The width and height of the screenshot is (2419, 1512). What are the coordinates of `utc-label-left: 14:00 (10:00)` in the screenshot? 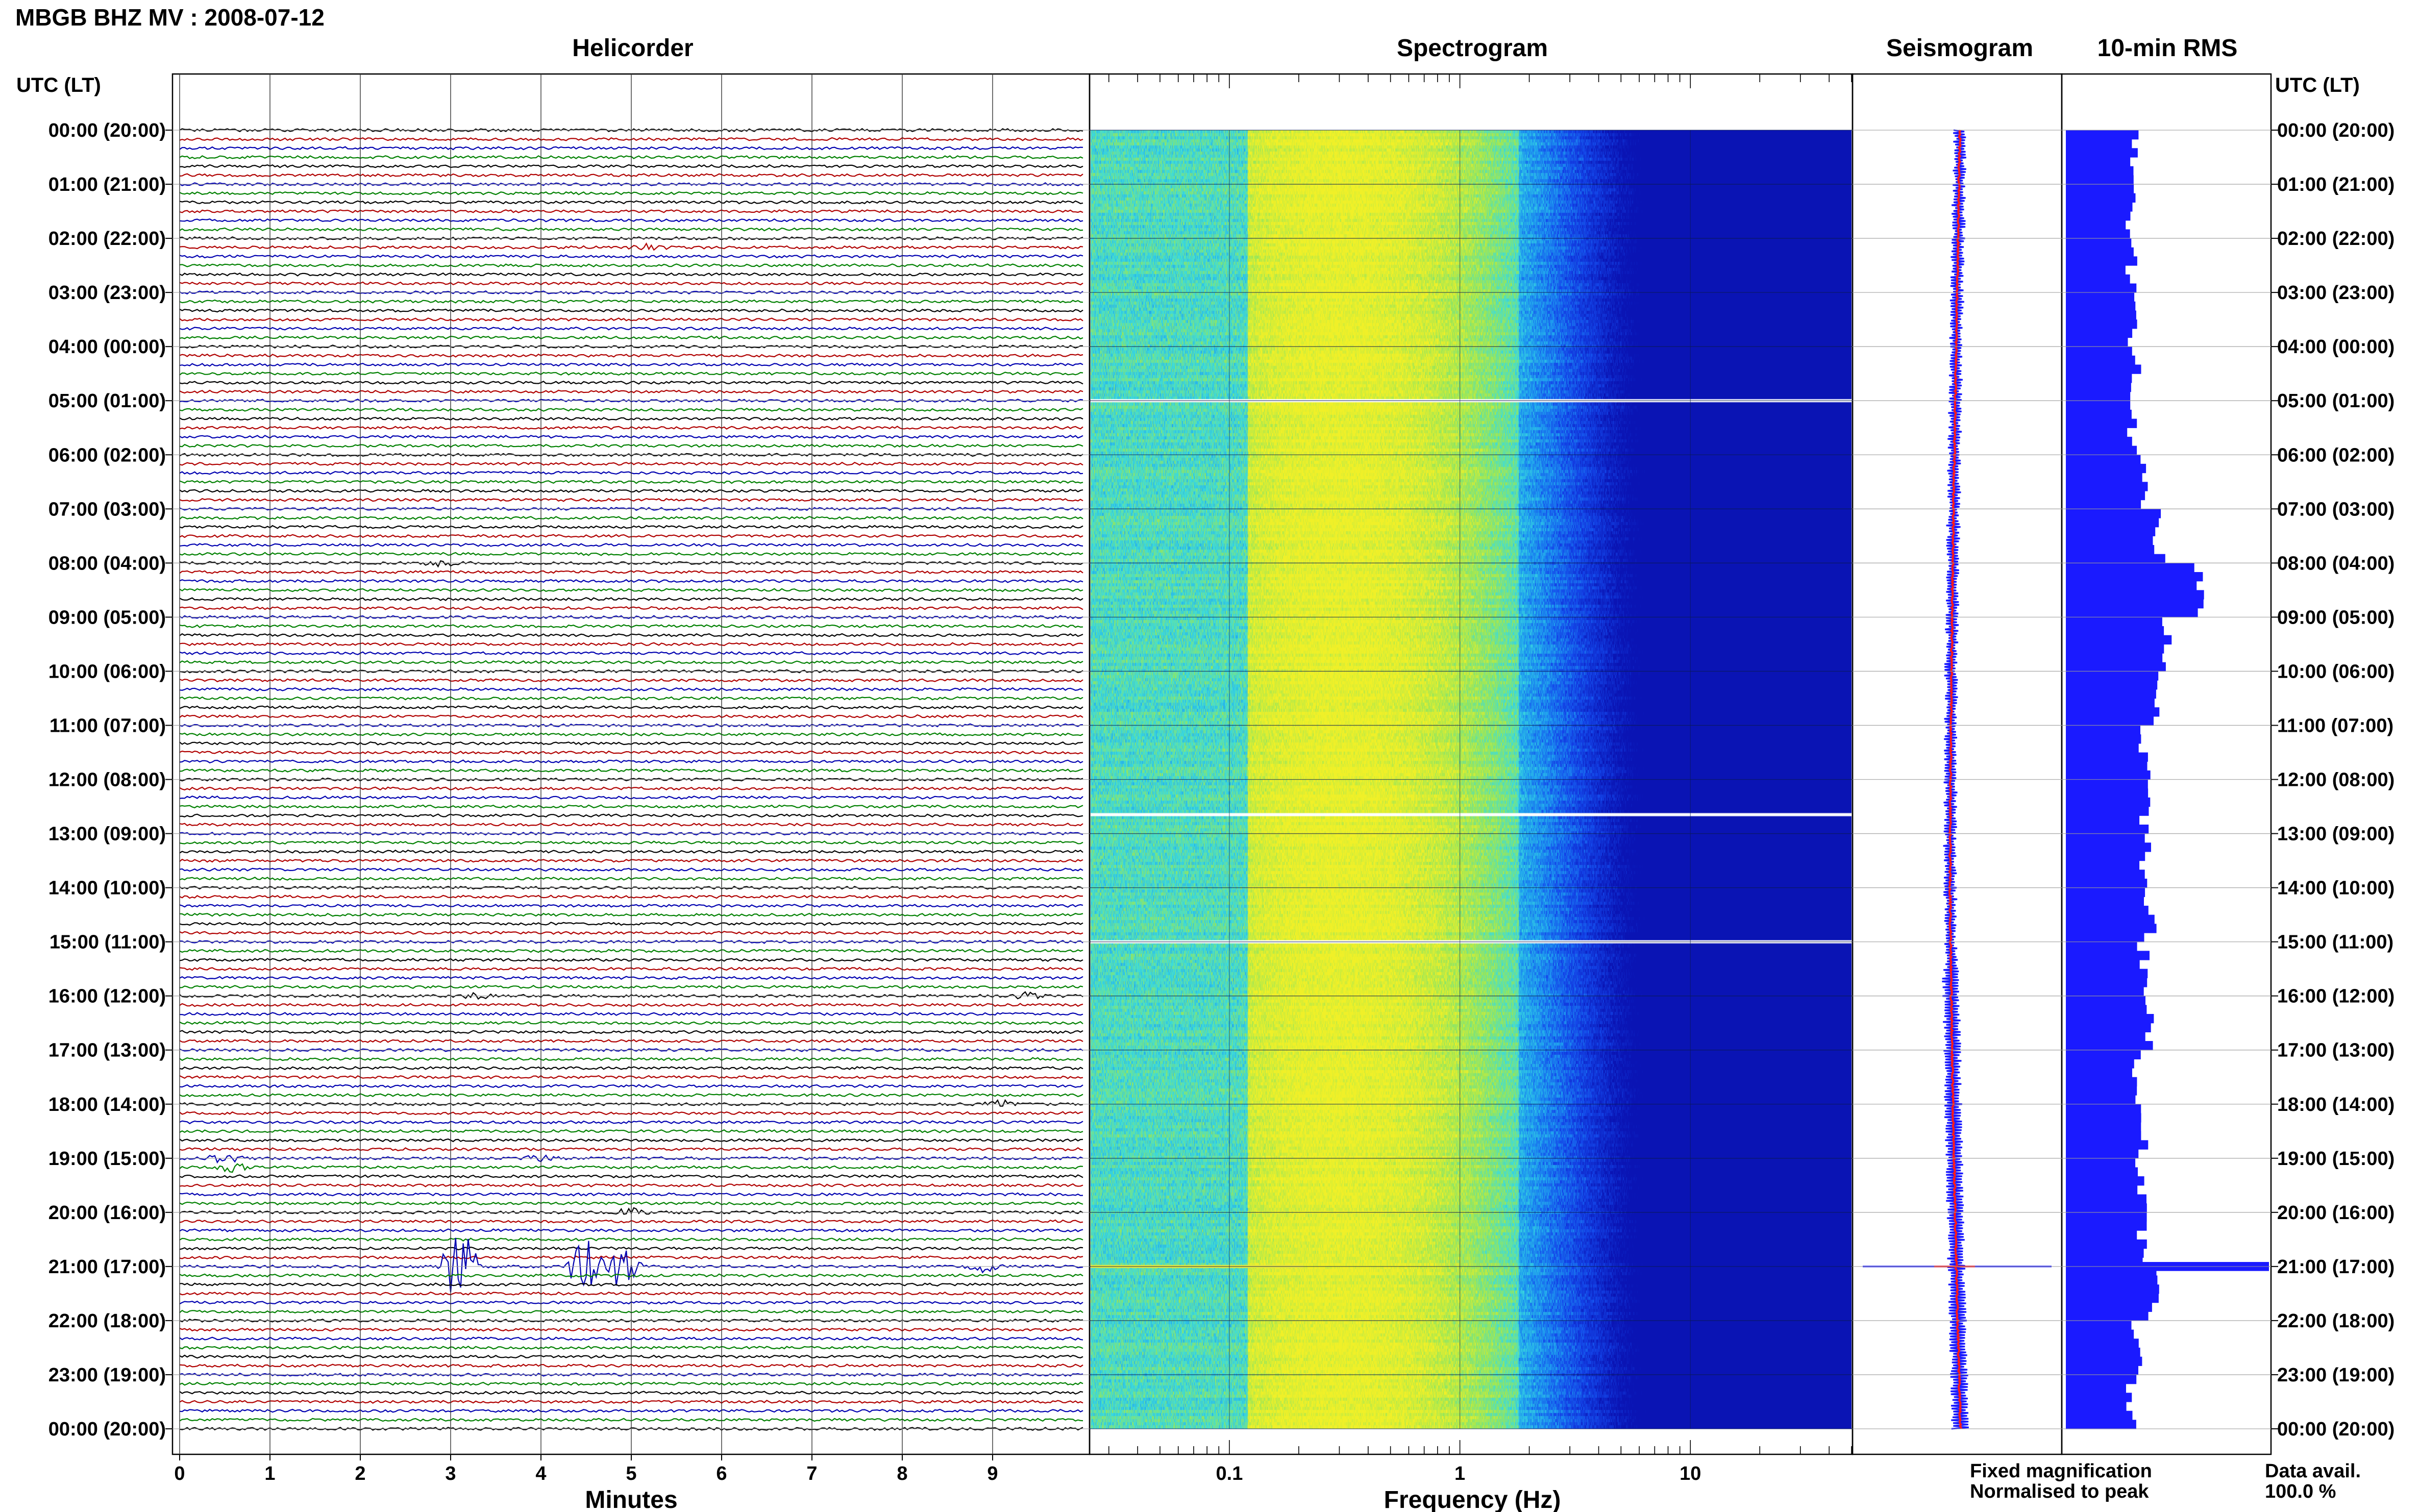 It's located at (107, 888).